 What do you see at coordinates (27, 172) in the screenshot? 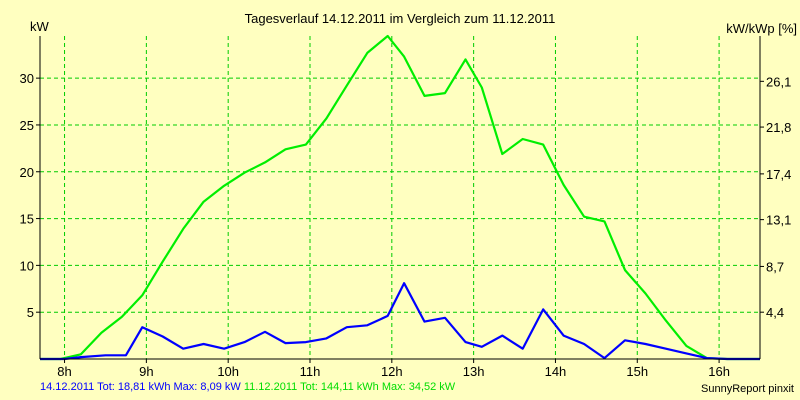
I see `y-tick-label: 20` at bounding box center [27, 172].